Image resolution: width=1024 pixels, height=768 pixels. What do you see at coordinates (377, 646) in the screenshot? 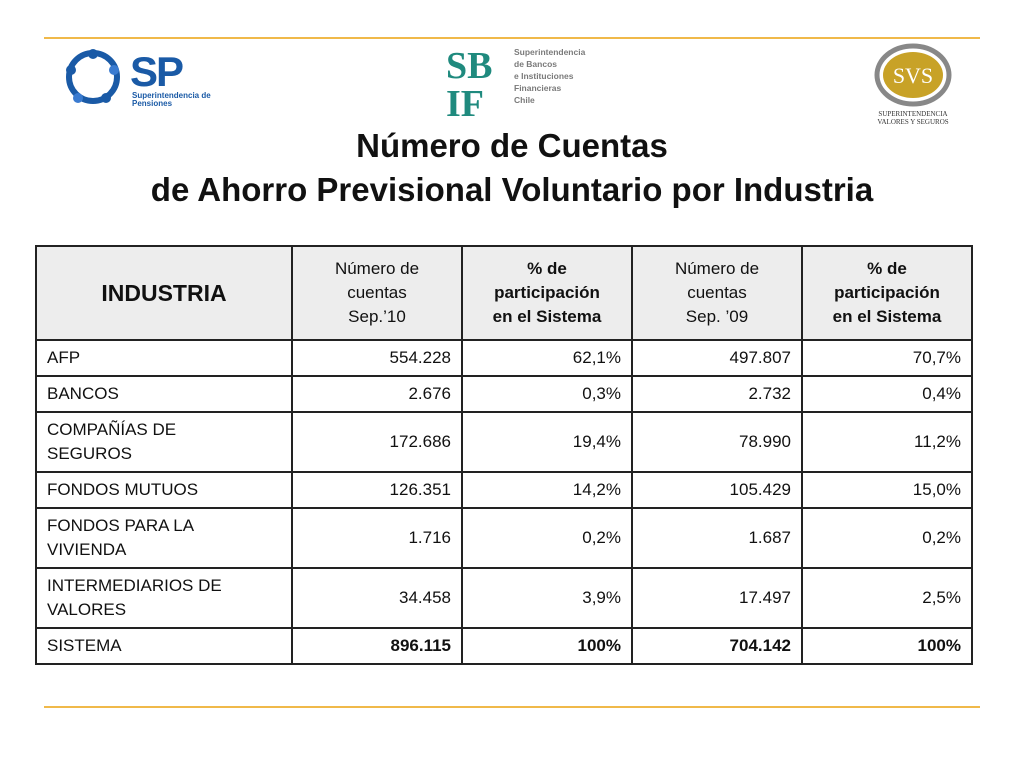
I see `cuentas-sep10: 896.115` at bounding box center [377, 646].